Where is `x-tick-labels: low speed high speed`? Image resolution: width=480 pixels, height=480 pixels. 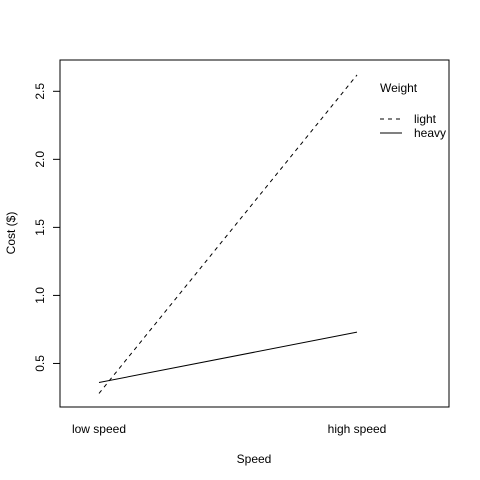
x-tick-labels: low speed high speed is located at coordinates (229, 429).